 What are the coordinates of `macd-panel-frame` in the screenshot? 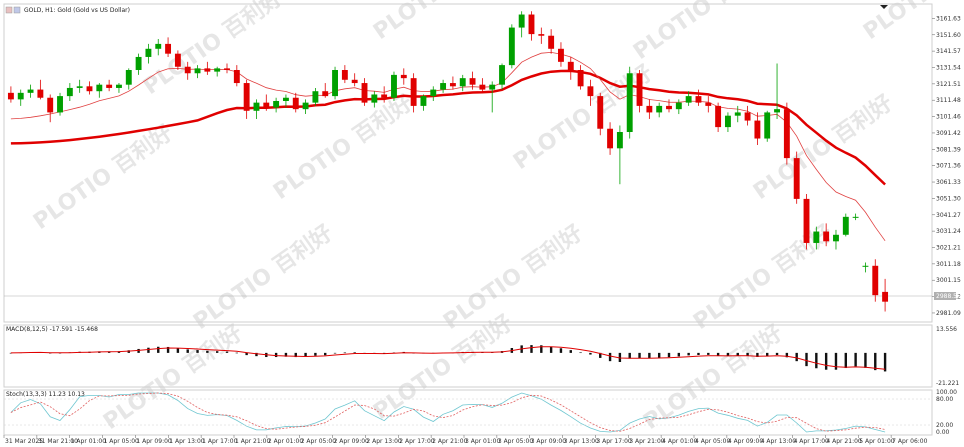 It's located at (468, 356).